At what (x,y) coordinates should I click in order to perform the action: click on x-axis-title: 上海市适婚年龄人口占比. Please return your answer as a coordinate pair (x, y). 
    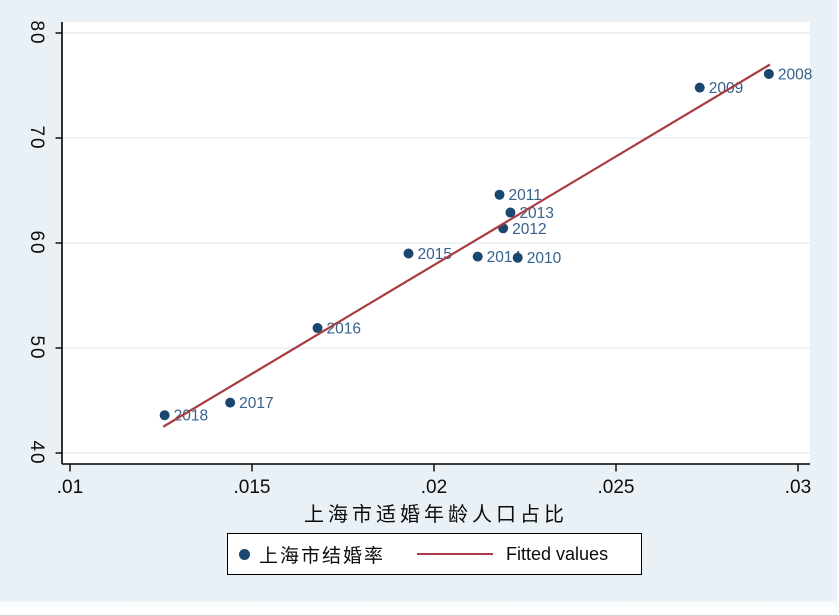
    Looking at the image, I should click on (436, 515).